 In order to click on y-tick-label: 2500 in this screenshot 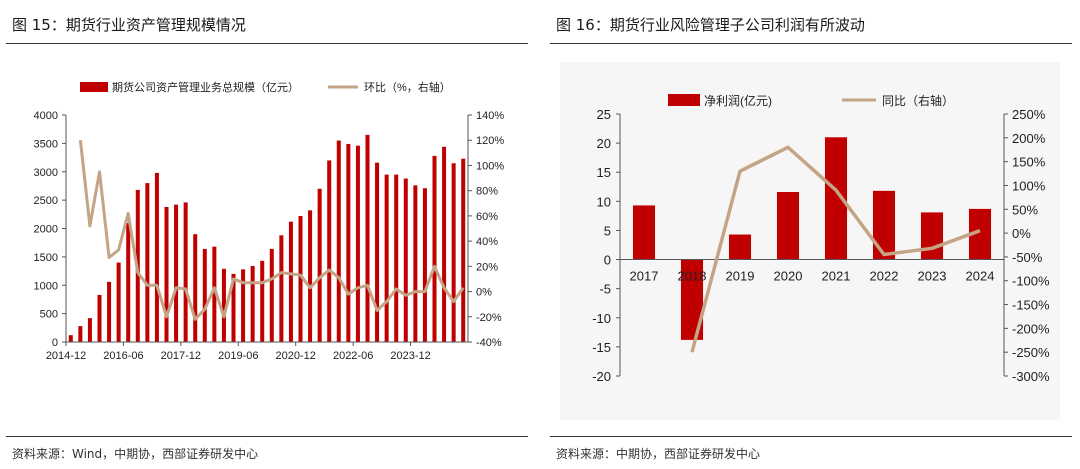, I will do `click(46, 201)`.